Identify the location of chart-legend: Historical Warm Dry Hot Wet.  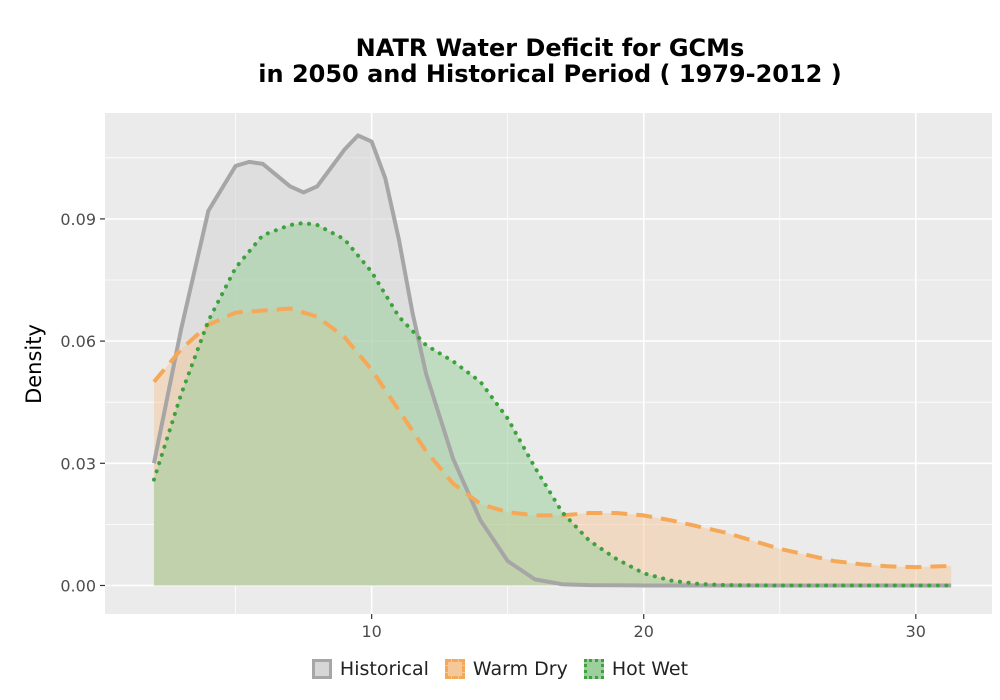
(500, 669).